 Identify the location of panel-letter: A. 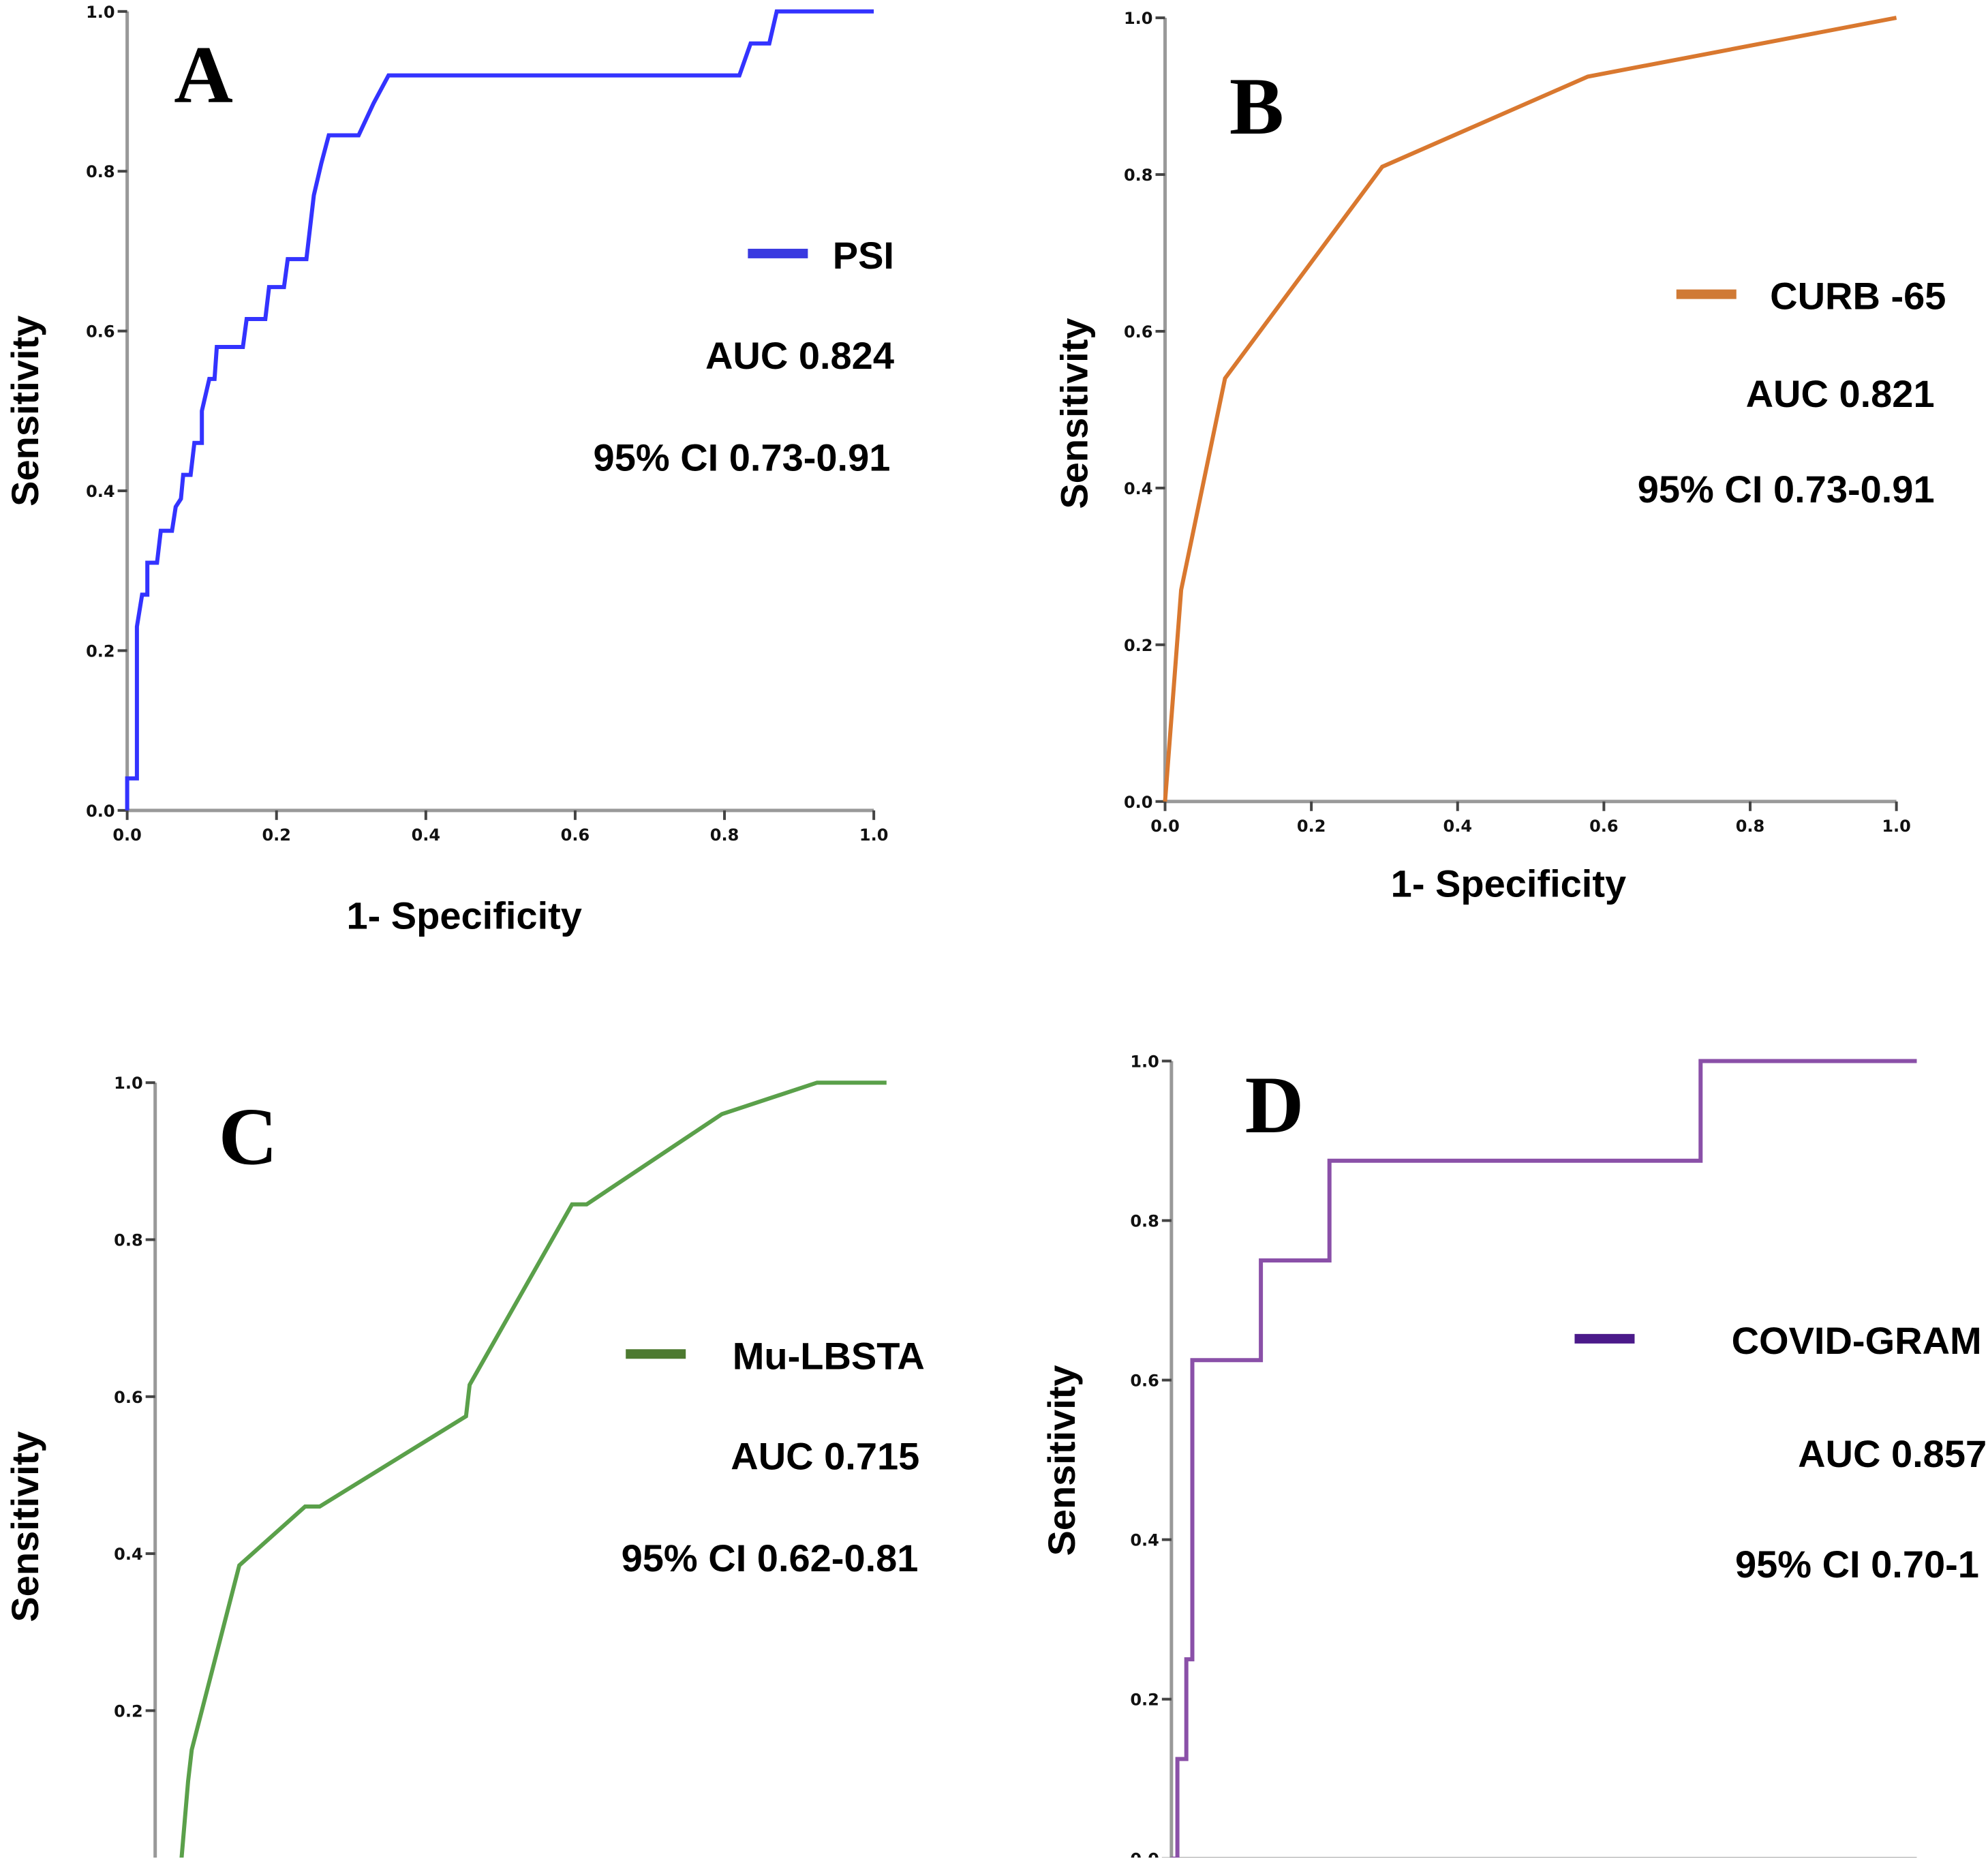
(204, 74).